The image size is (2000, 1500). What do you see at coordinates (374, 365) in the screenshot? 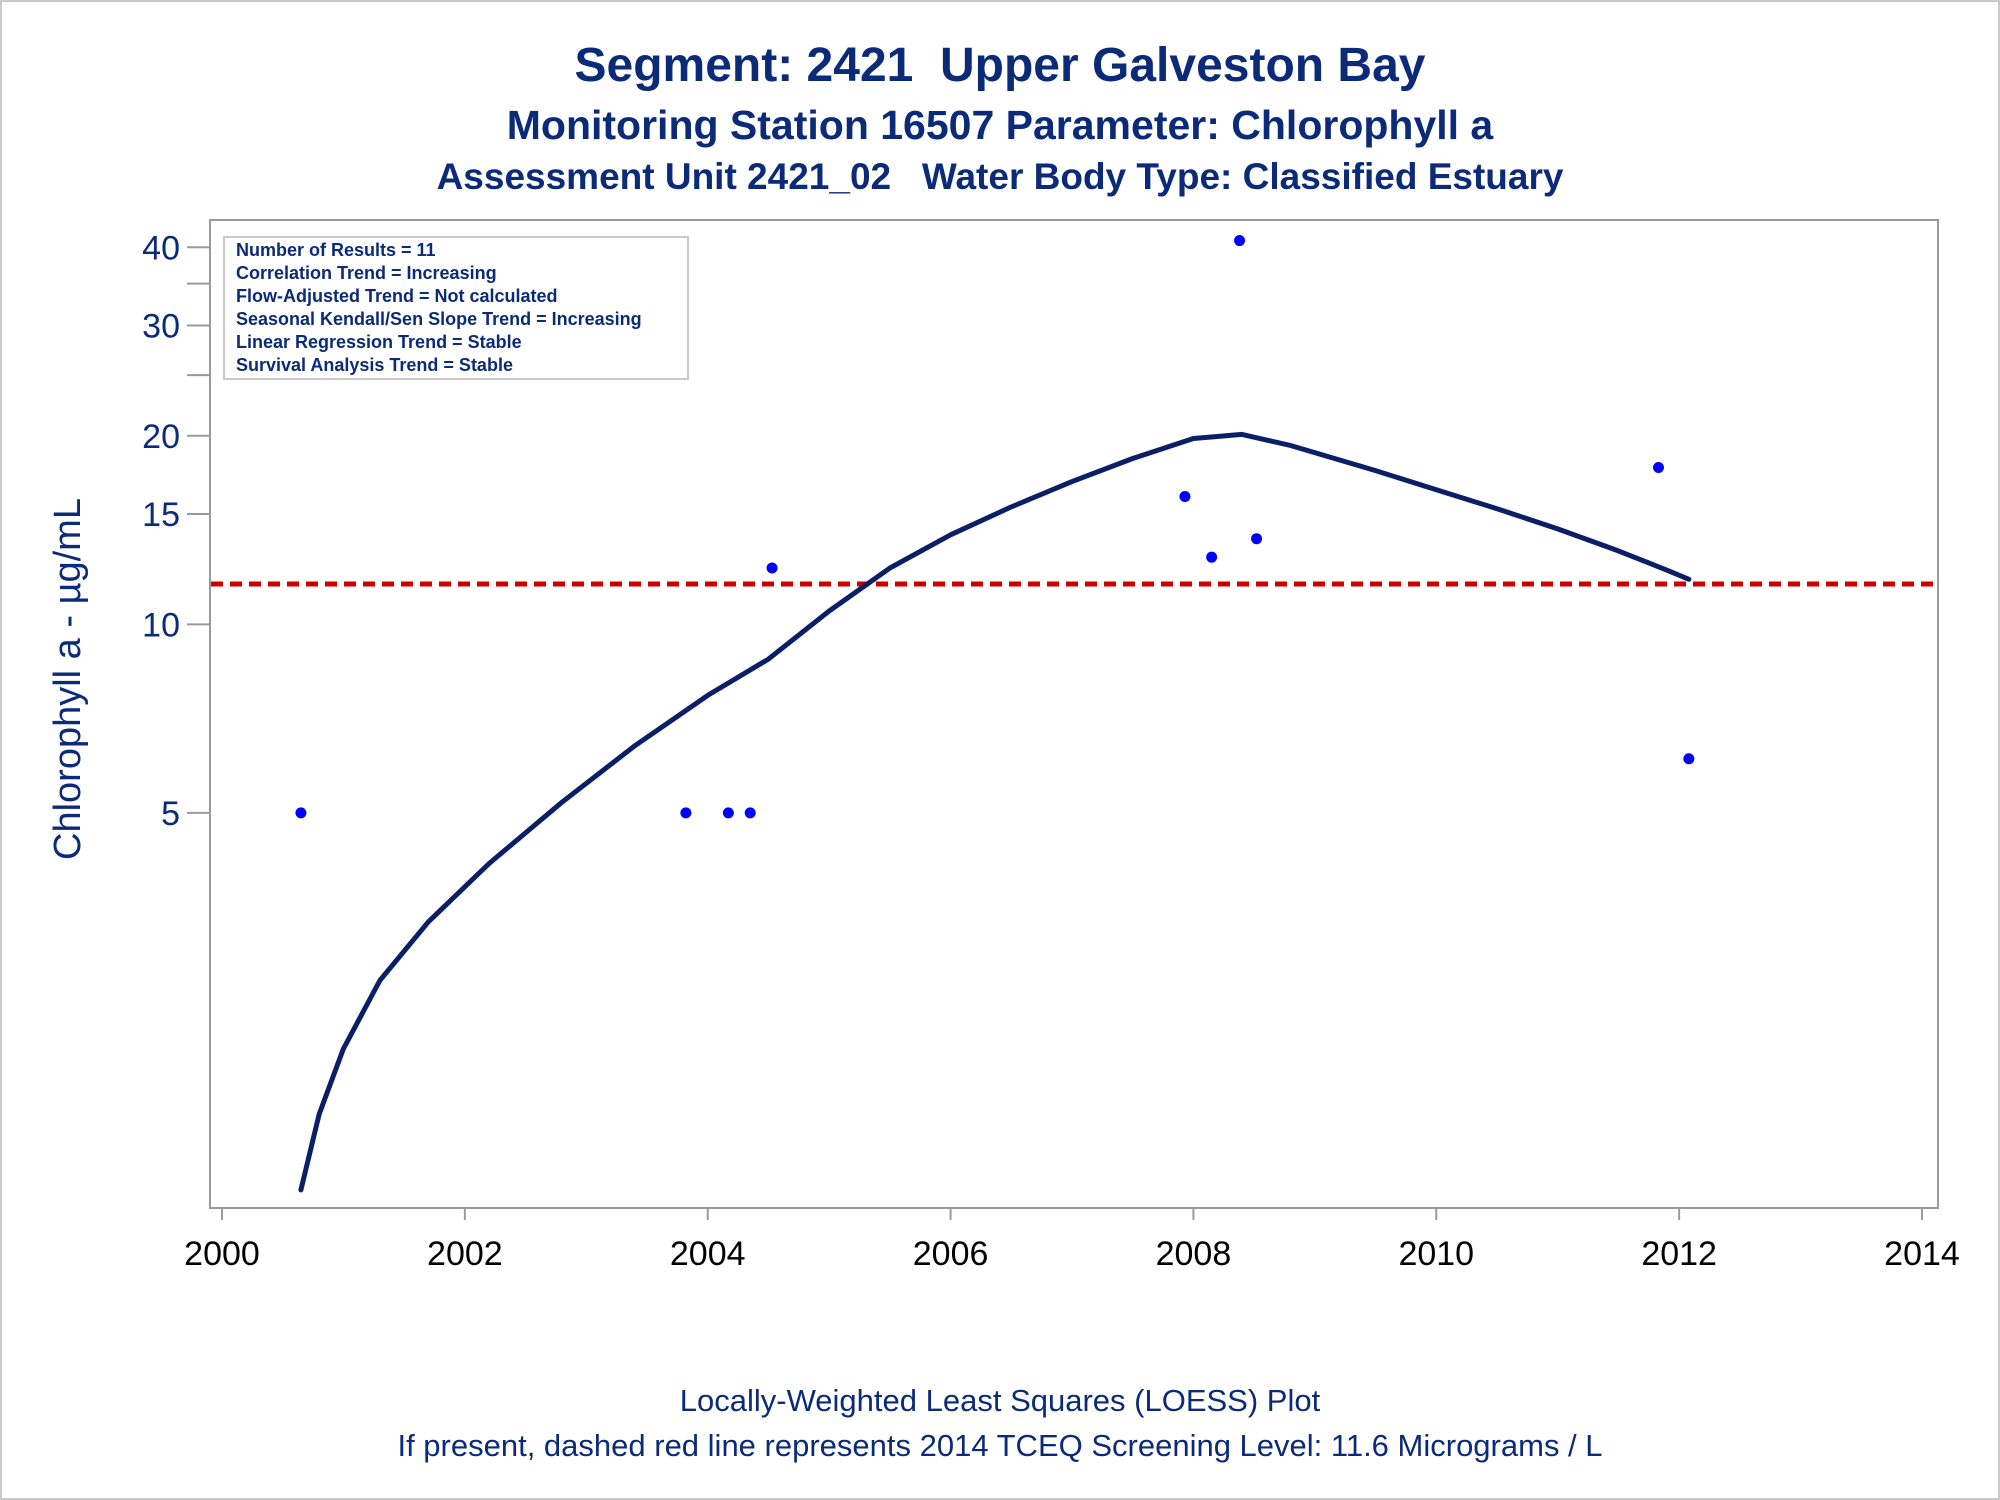
I see `legend-line-survival-analysis: Survival Analysis Trend = Stable` at bounding box center [374, 365].